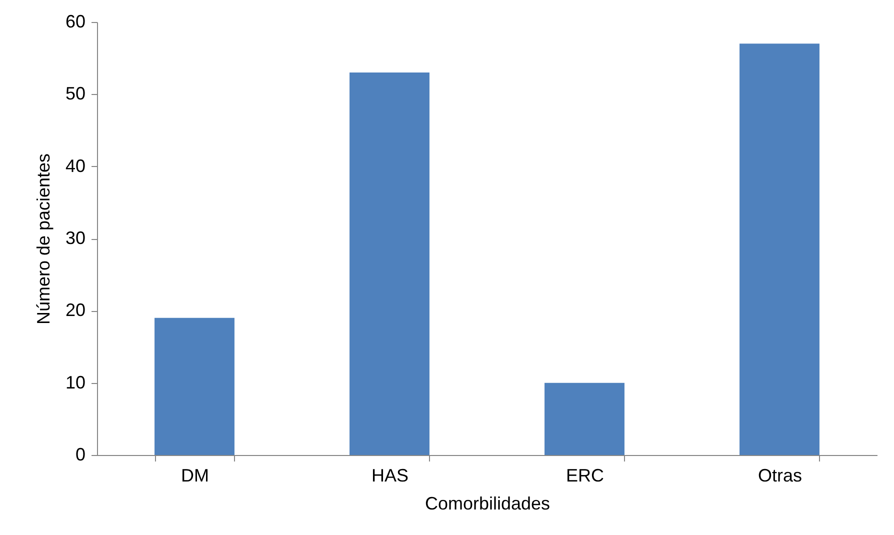 This screenshot has height=535, width=894. Describe the element at coordinates (43, 239) in the screenshot. I see `y-axis-title: Número de pacientes` at that location.